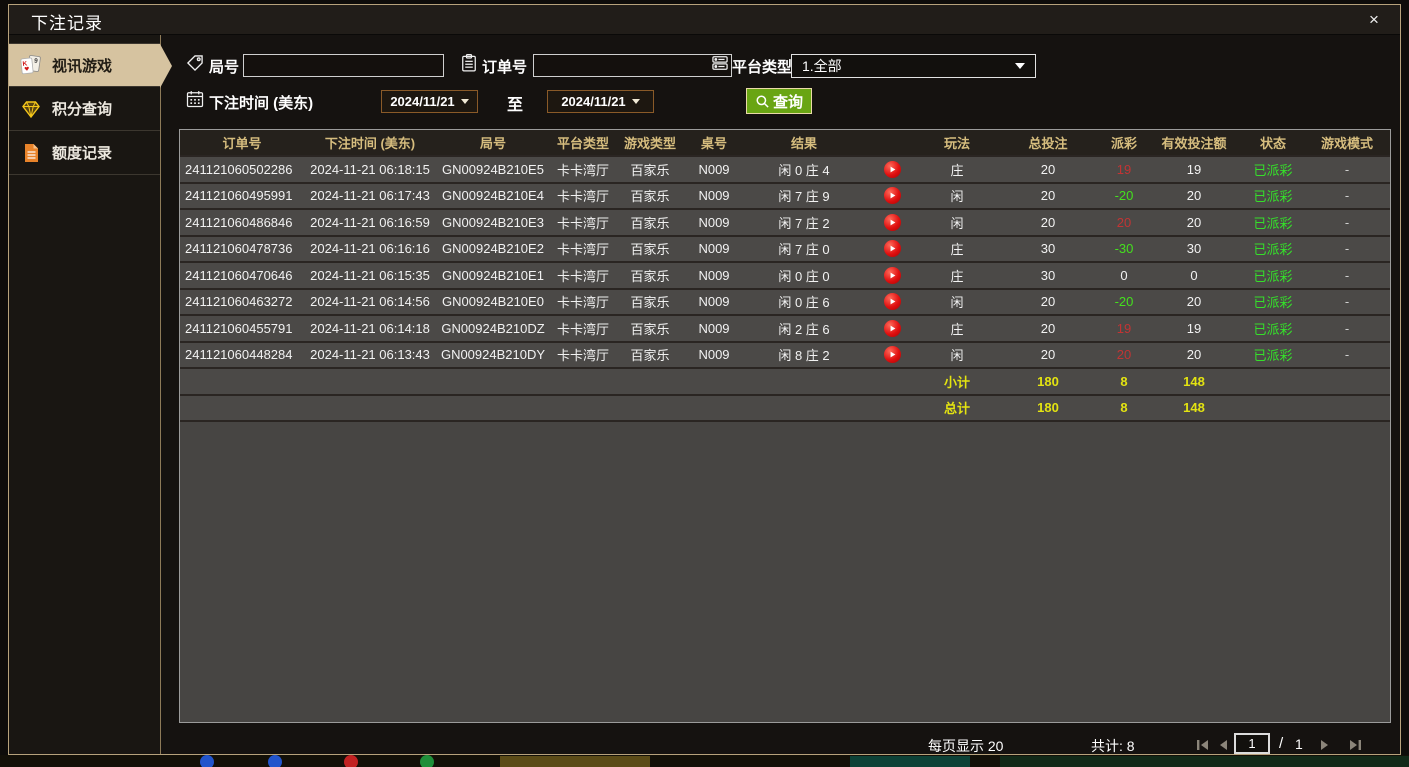  Describe the element at coordinates (720, 63) in the screenshot. I see `platform-list-icon` at that location.